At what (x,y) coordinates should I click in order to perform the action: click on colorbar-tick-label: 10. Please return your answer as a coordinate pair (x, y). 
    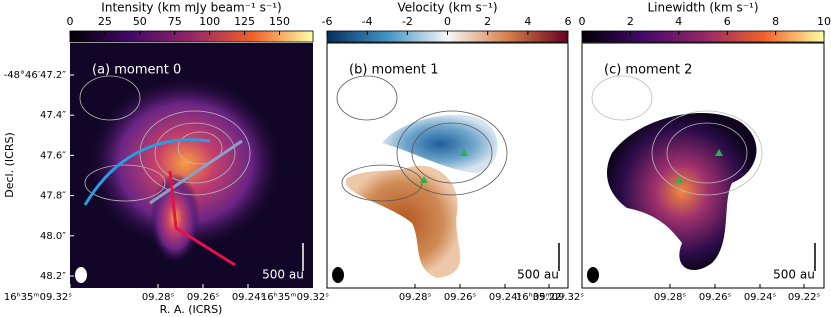
    Looking at the image, I should click on (824, 21).